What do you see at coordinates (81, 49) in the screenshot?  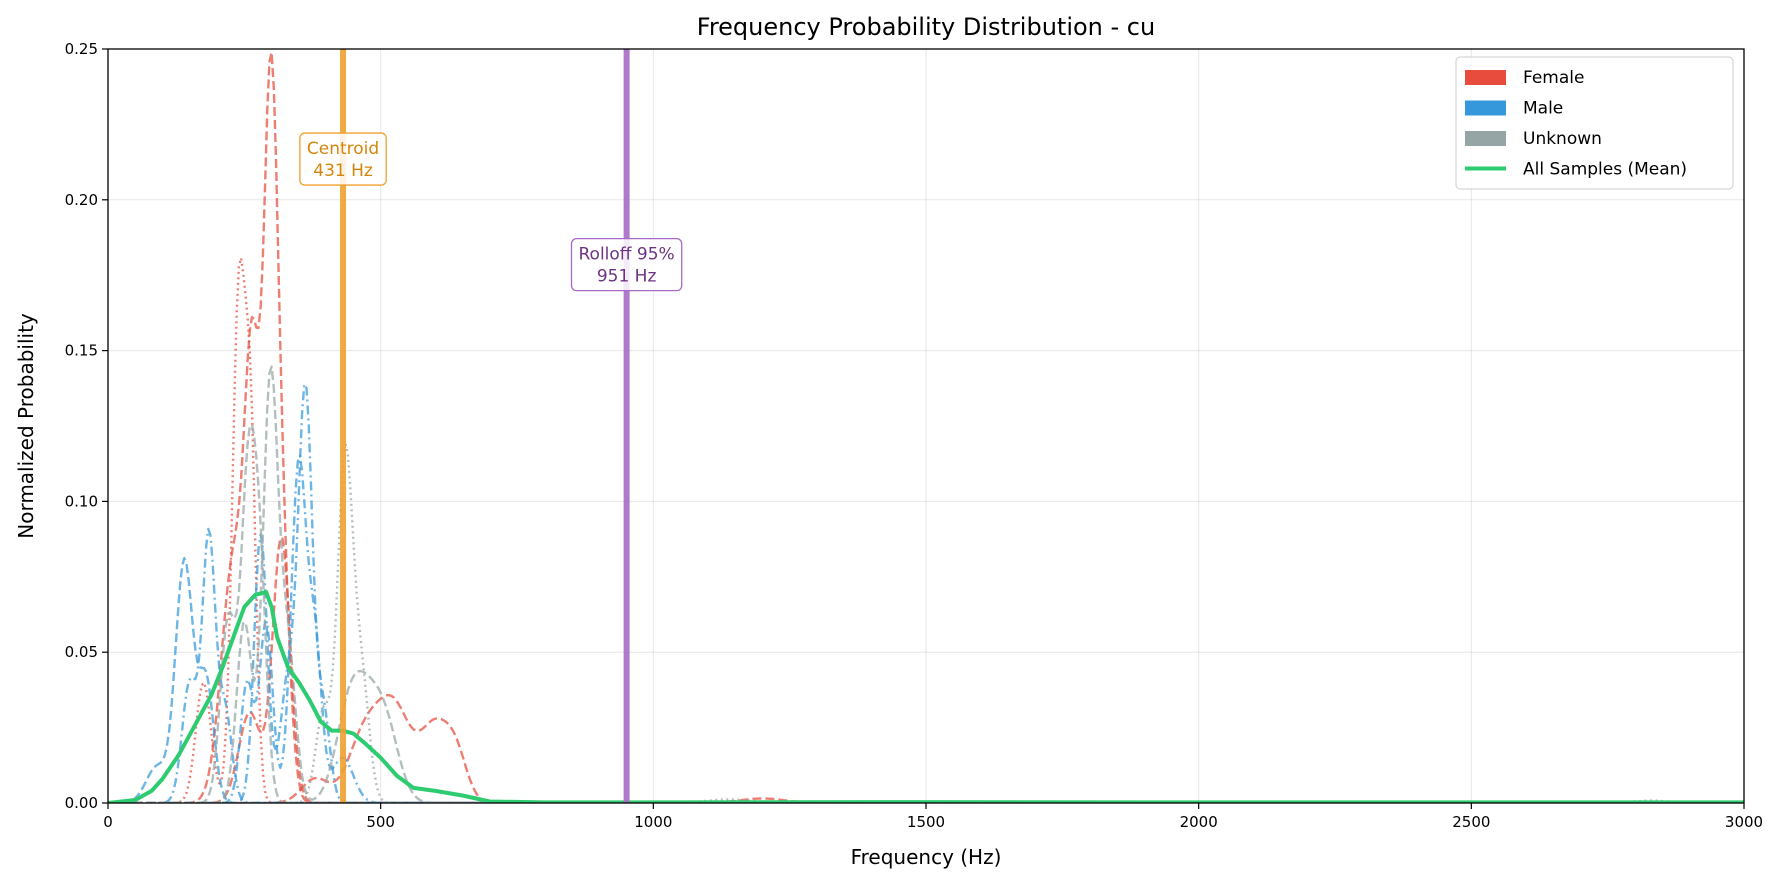 I see `y-tick-label: 0.25` at bounding box center [81, 49].